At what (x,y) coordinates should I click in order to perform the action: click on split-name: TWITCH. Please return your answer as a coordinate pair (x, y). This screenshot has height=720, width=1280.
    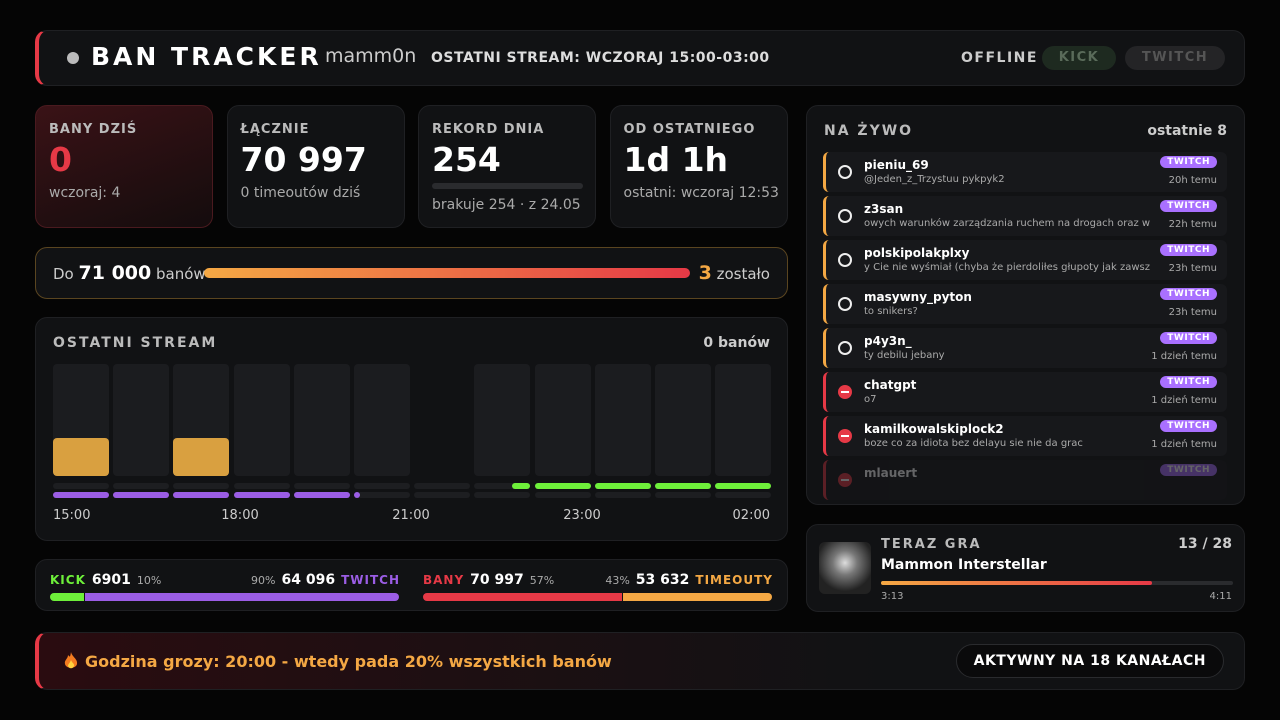
    Looking at the image, I should click on (370, 580).